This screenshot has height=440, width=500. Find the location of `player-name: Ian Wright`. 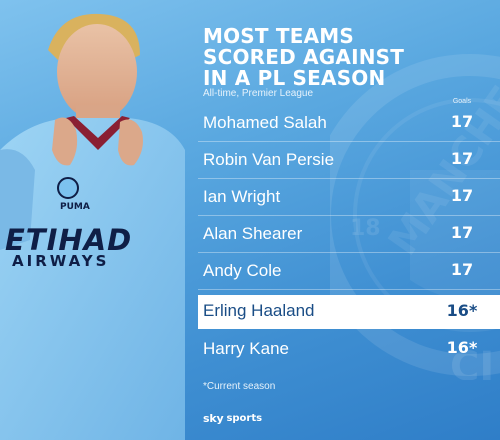

player-name: Ian Wright is located at coordinates (242, 196).